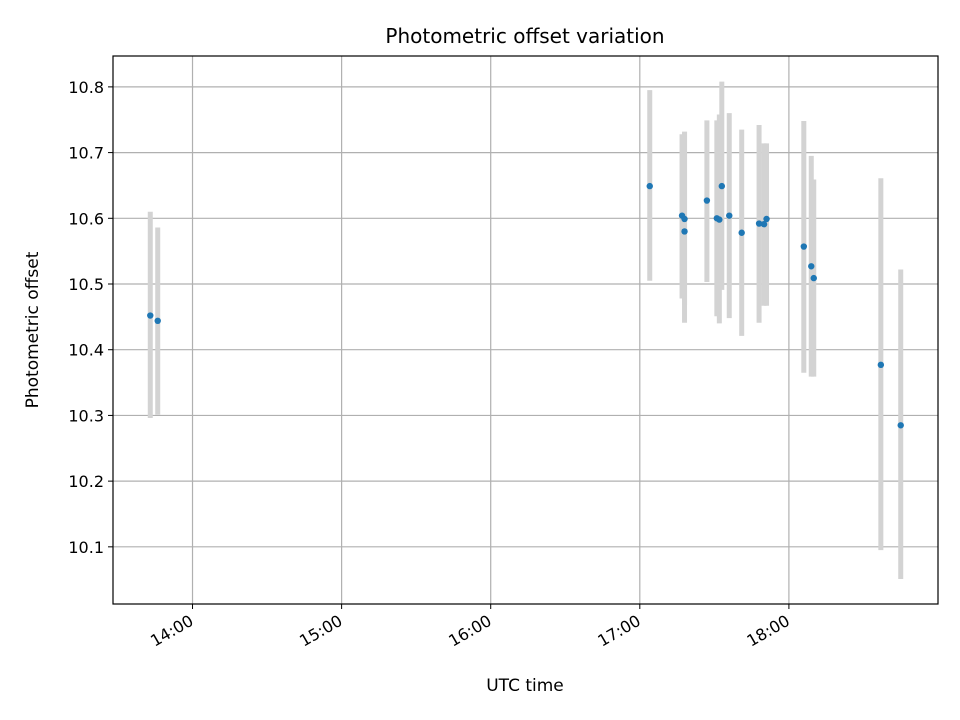 The width and height of the screenshot is (960, 720). Describe the element at coordinates (86, 481) in the screenshot. I see `y-tick-label: 10.2` at that location.